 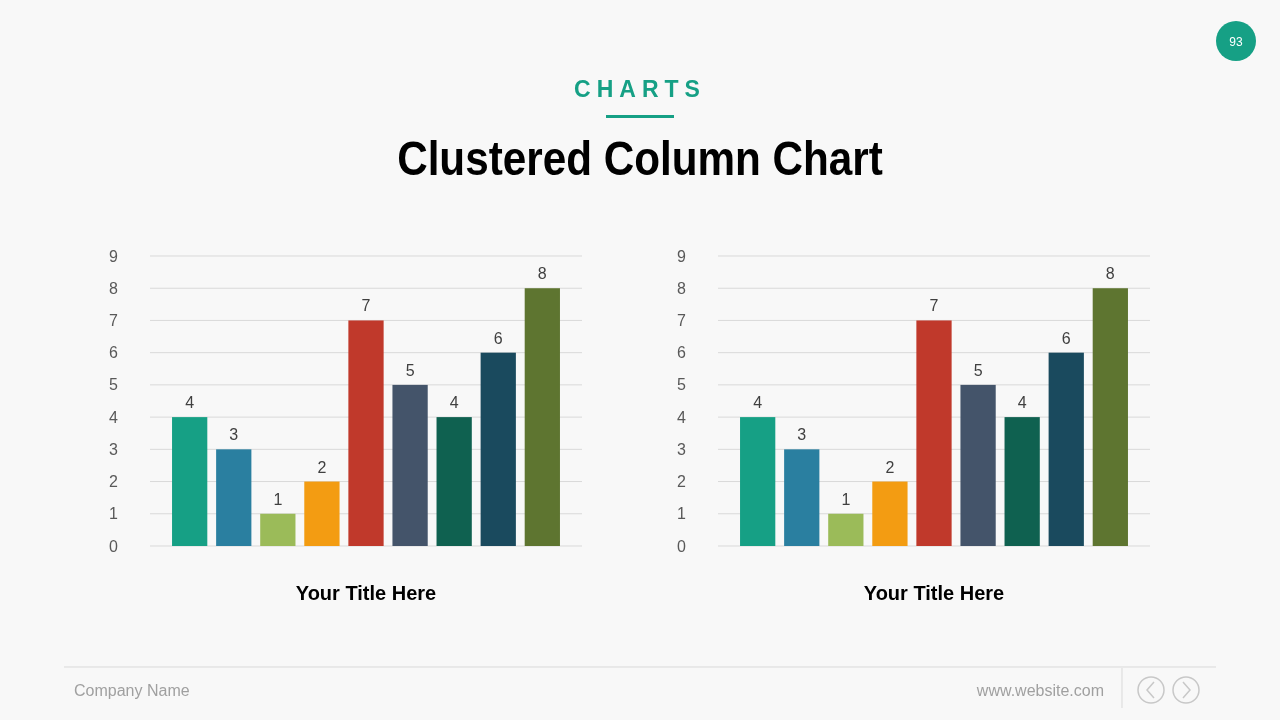 What do you see at coordinates (640, 89) in the screenshot?
I see `text: CHARTS` at bounding box center [640, 89].